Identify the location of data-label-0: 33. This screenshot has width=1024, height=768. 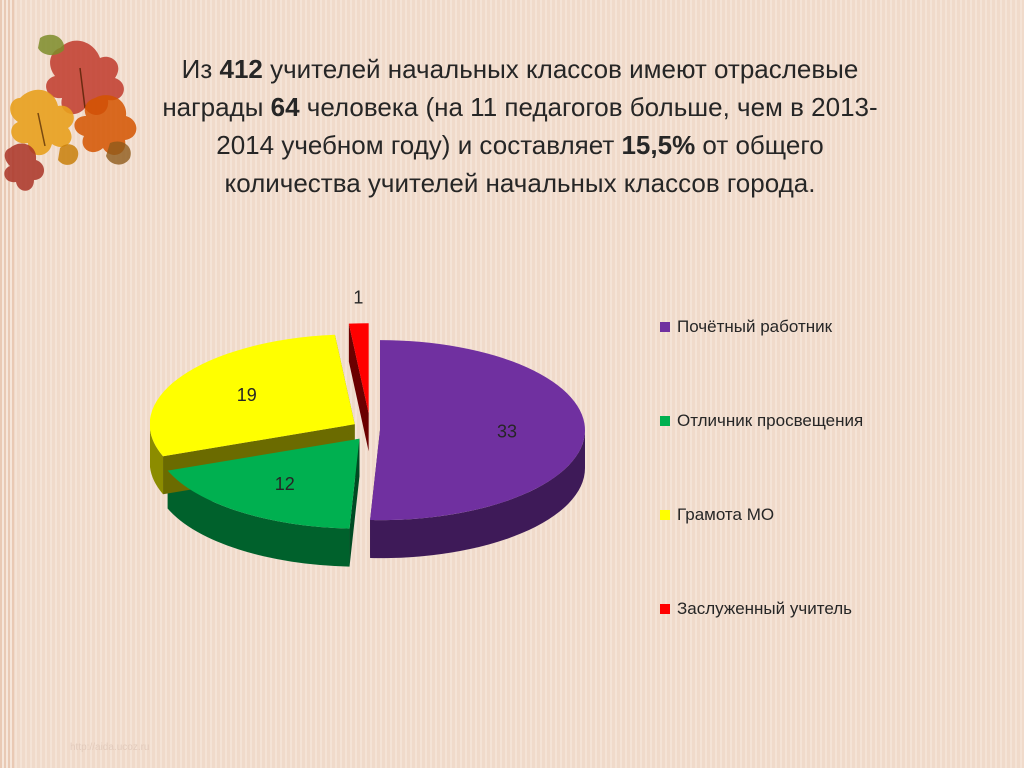
(507, 431).